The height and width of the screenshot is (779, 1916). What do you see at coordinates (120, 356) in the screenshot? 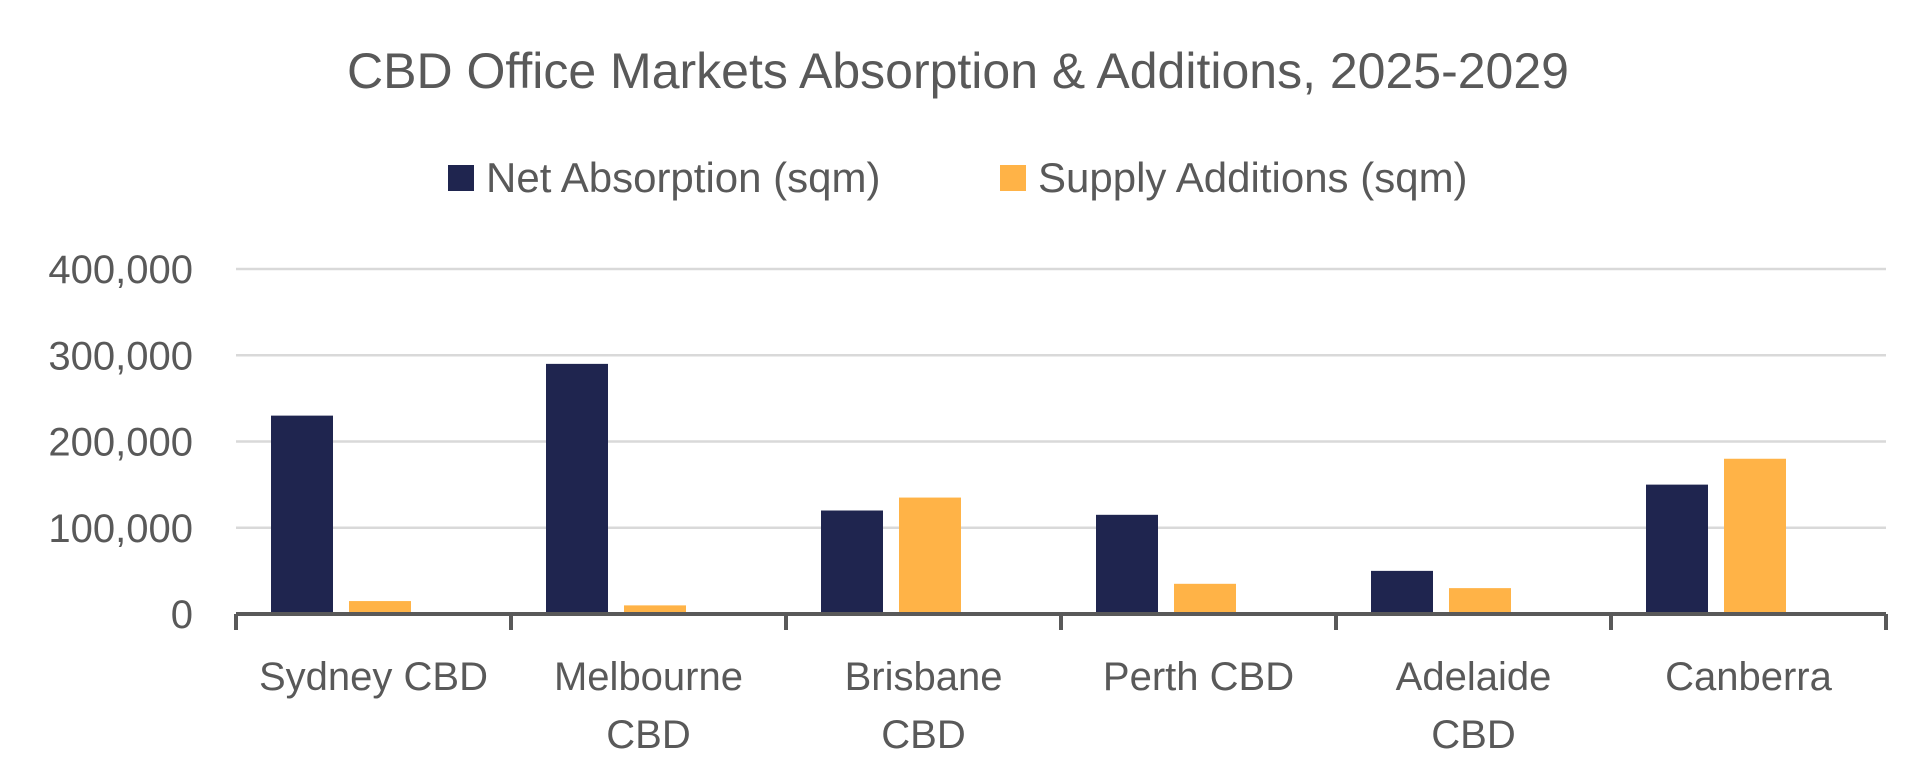
I see `y-tick-label: 300,000` at bounding box center [120, 356].